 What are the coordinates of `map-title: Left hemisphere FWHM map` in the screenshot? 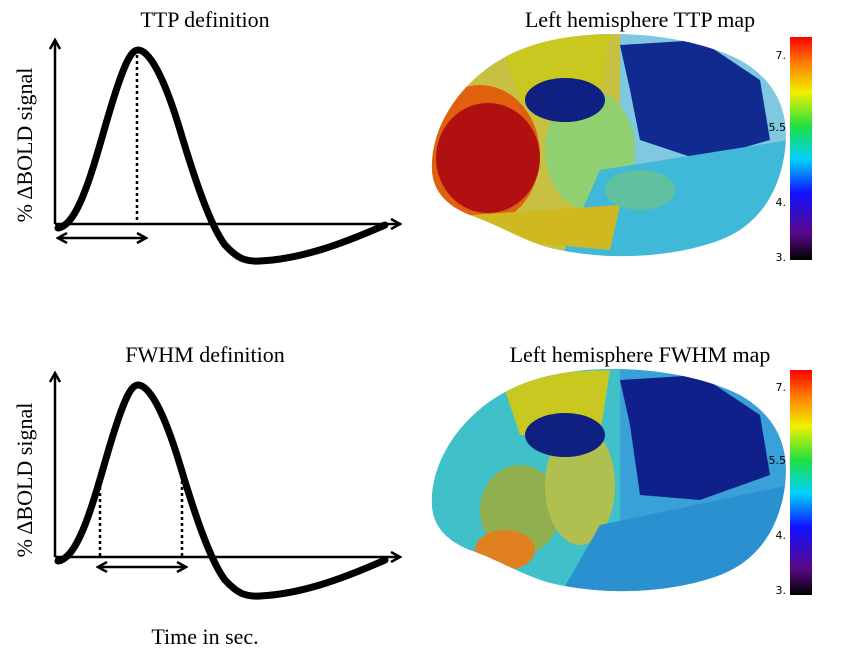 It's located at (640, 354).